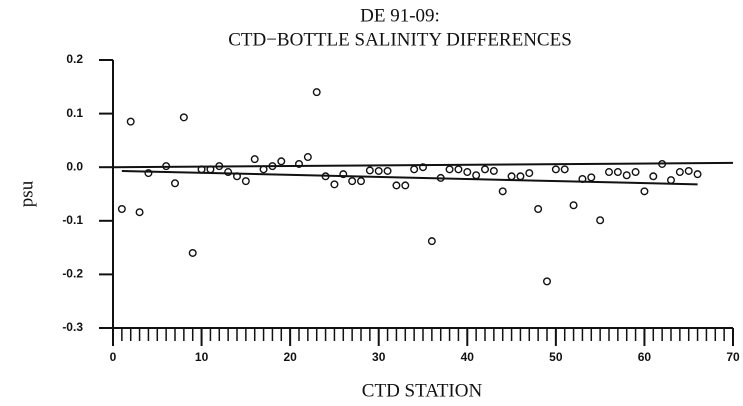 This screenshot has height=406, width=743. What do you see at coordinates (74, 166) in the screenshot?
I see `y-tick-label: 0.0` at bounding box center [74, 166].